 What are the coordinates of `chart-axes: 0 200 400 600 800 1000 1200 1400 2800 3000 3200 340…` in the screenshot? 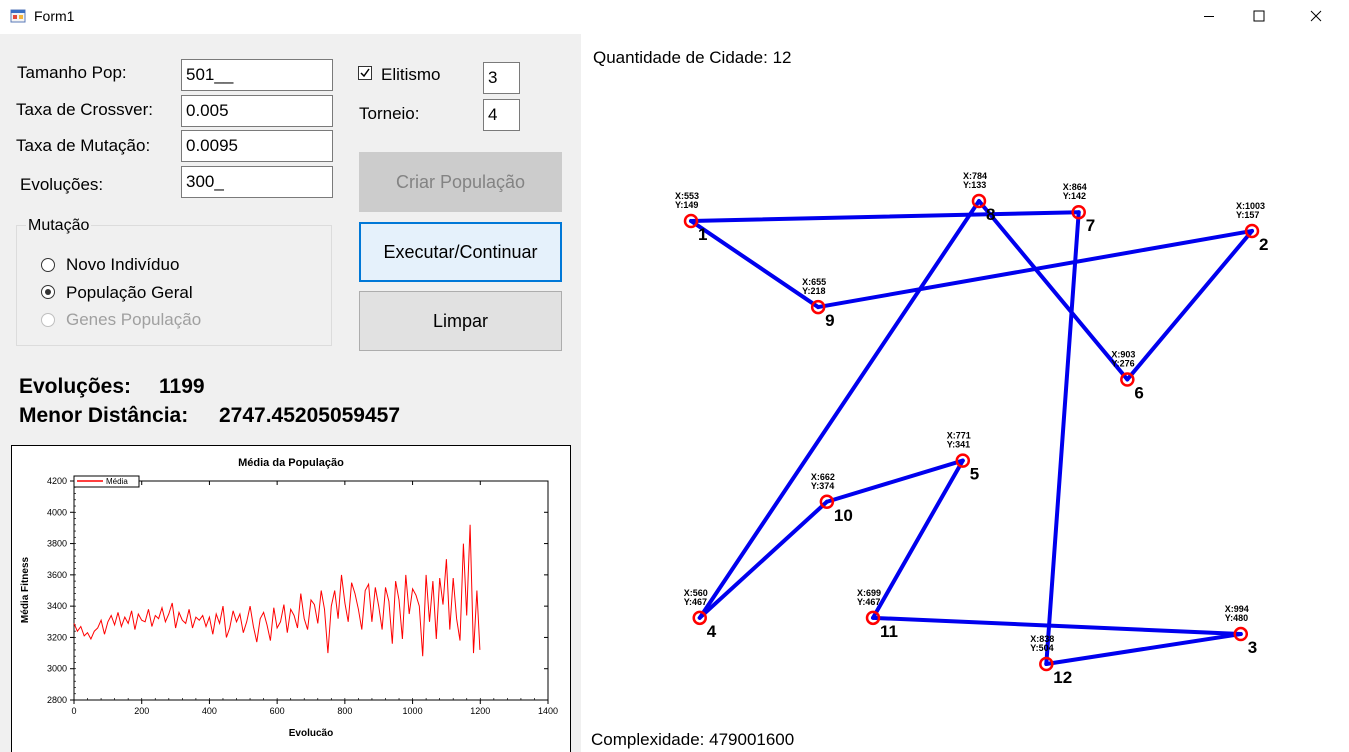 It's located at (302, 596).